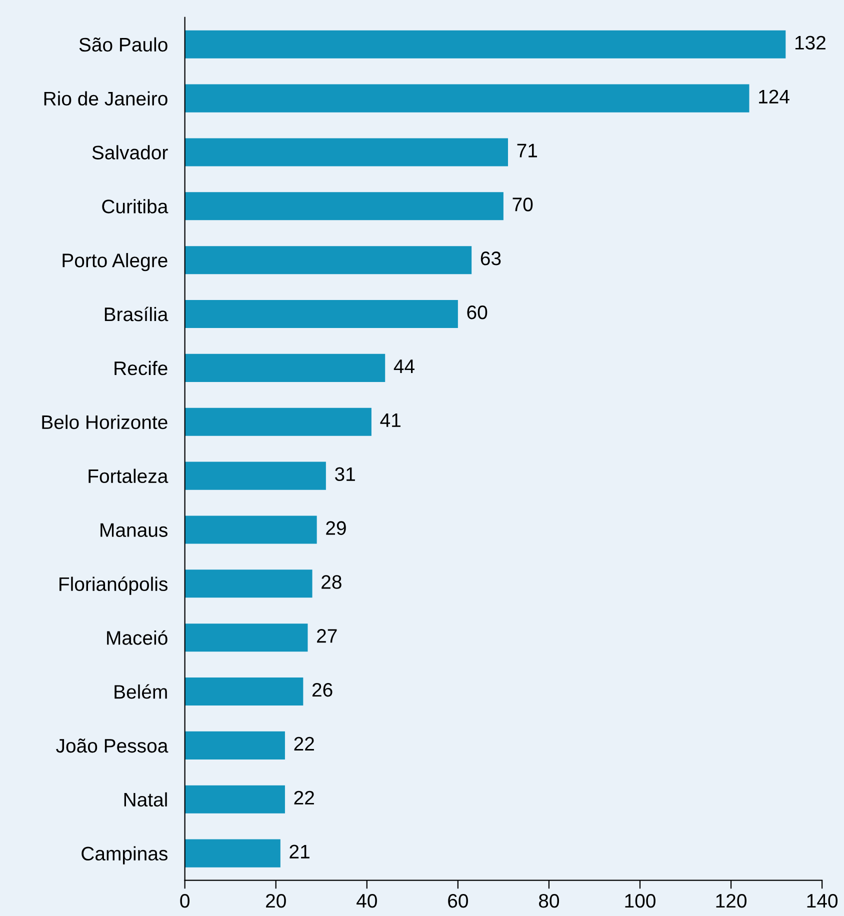  What do you see at coordinates (640, 901) in the screenshot?
I see `x-tick-label: 100` at bounding box center [640, 901].